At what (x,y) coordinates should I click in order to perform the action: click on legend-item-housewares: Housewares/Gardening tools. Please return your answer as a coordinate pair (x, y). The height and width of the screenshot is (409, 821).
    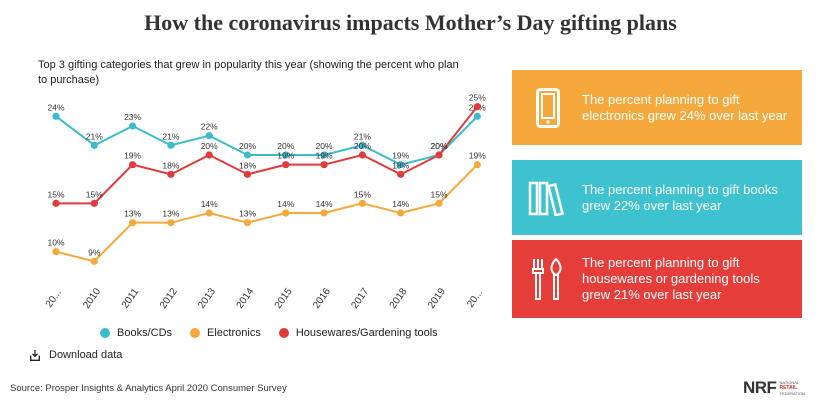
    Looking at the image, I should click on (358, 333).